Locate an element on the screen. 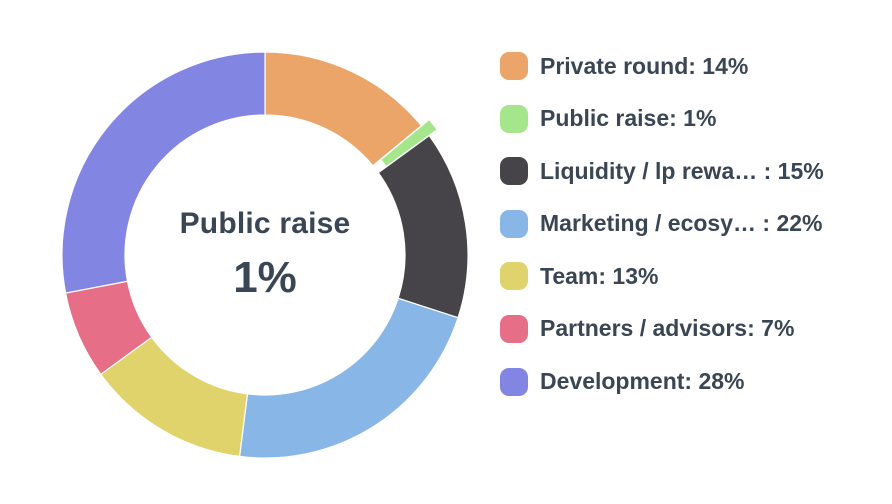 Image resolution: width=892 pixels, height=504 pixels. legend-item-team: Team: 13% is located at coordinates (662, 276).